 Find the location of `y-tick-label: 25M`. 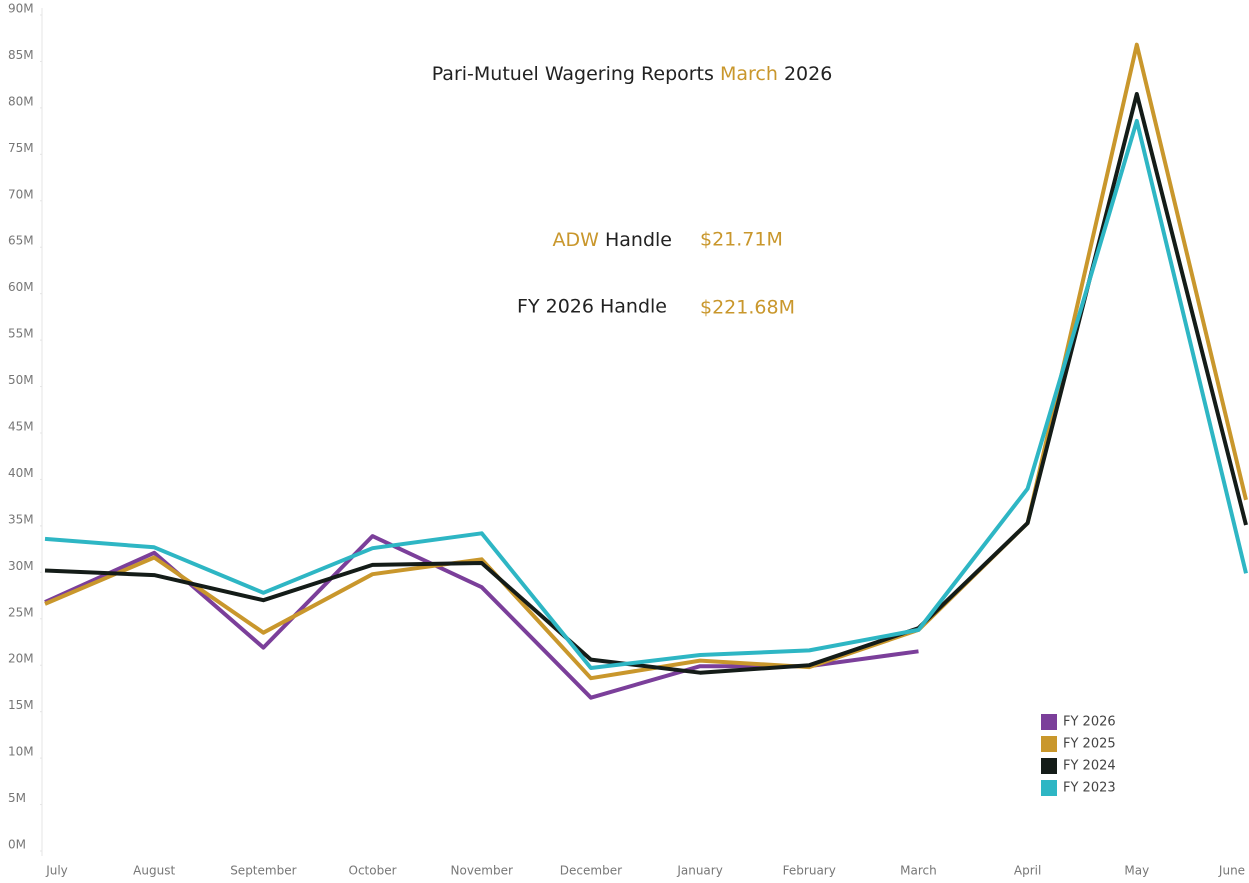

y-tick-label: 25M is located at coordinates (21, 612).